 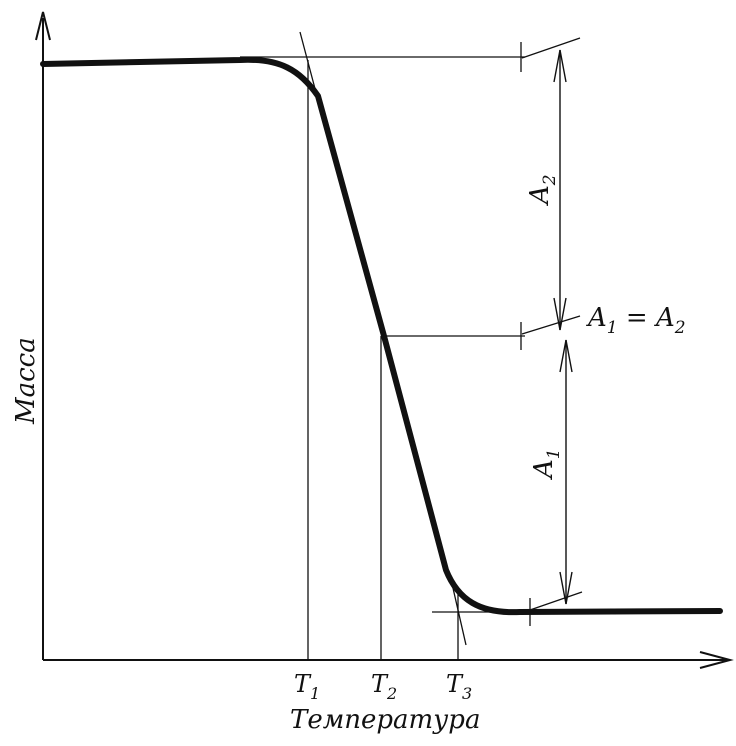 I want to click on a1-arrow-top, so click(x=566, y=356).